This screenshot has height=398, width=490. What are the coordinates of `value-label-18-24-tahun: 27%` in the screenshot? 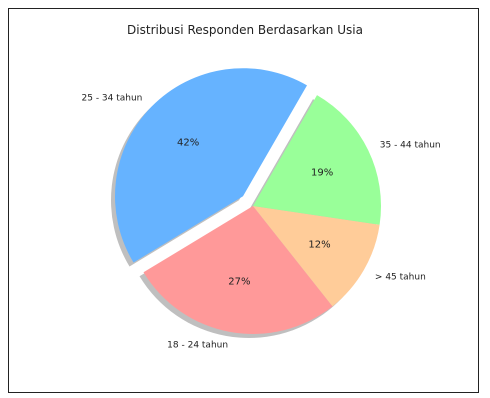 It's located at (239, 282).